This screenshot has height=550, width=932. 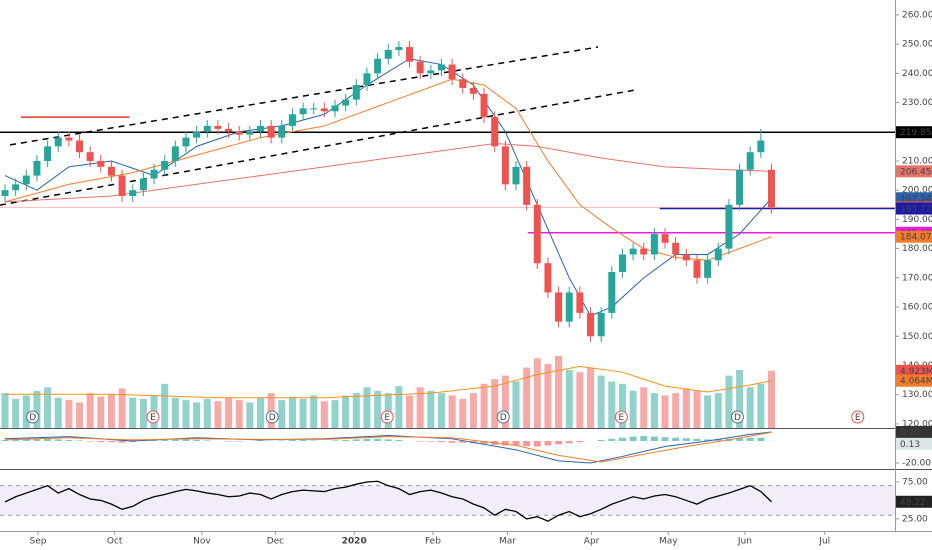 What do you see at coordinates (913, 503) in the screenshot?
I see `axis-value-label: 48.22` at bounding box center [913, 503].